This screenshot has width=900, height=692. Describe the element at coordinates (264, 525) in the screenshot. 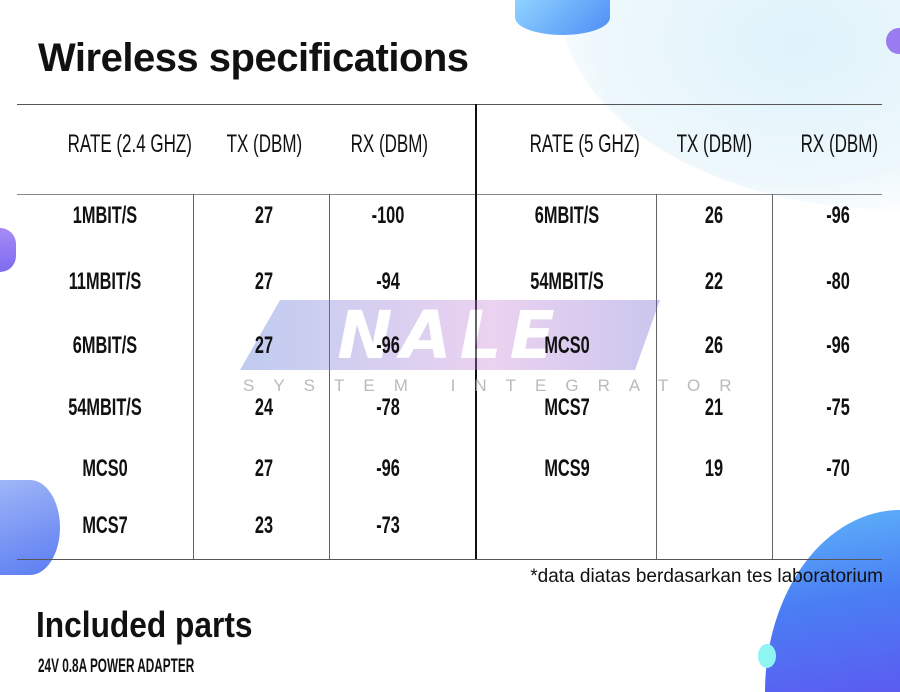

I see `table-cell: 23` at that location.